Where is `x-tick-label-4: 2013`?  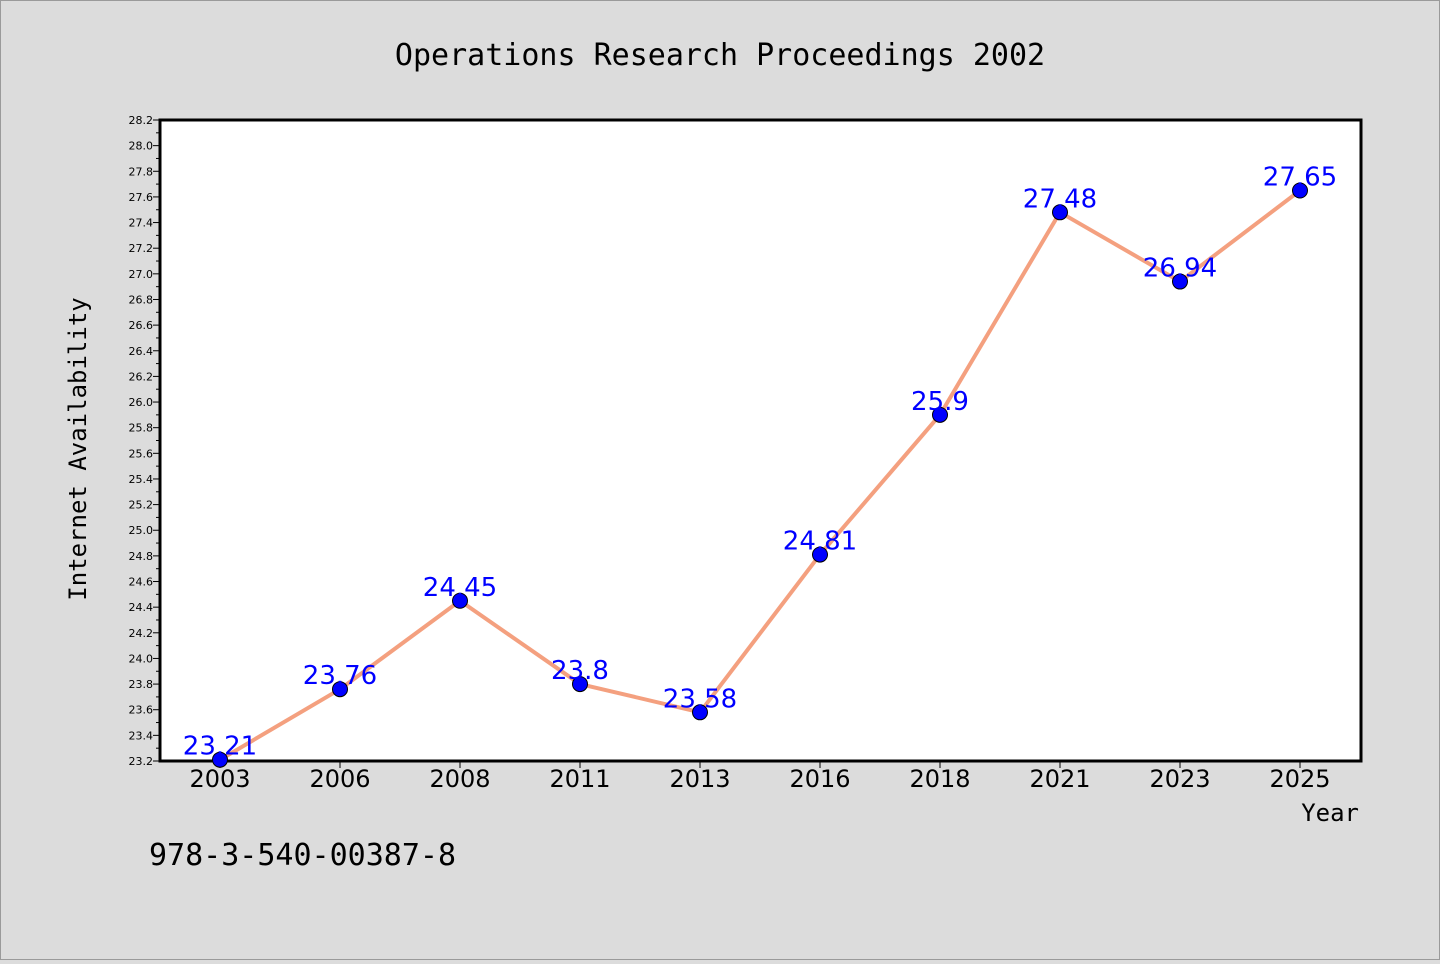 x-tick-label-4: 2013 is located at coordinates (699, 779).